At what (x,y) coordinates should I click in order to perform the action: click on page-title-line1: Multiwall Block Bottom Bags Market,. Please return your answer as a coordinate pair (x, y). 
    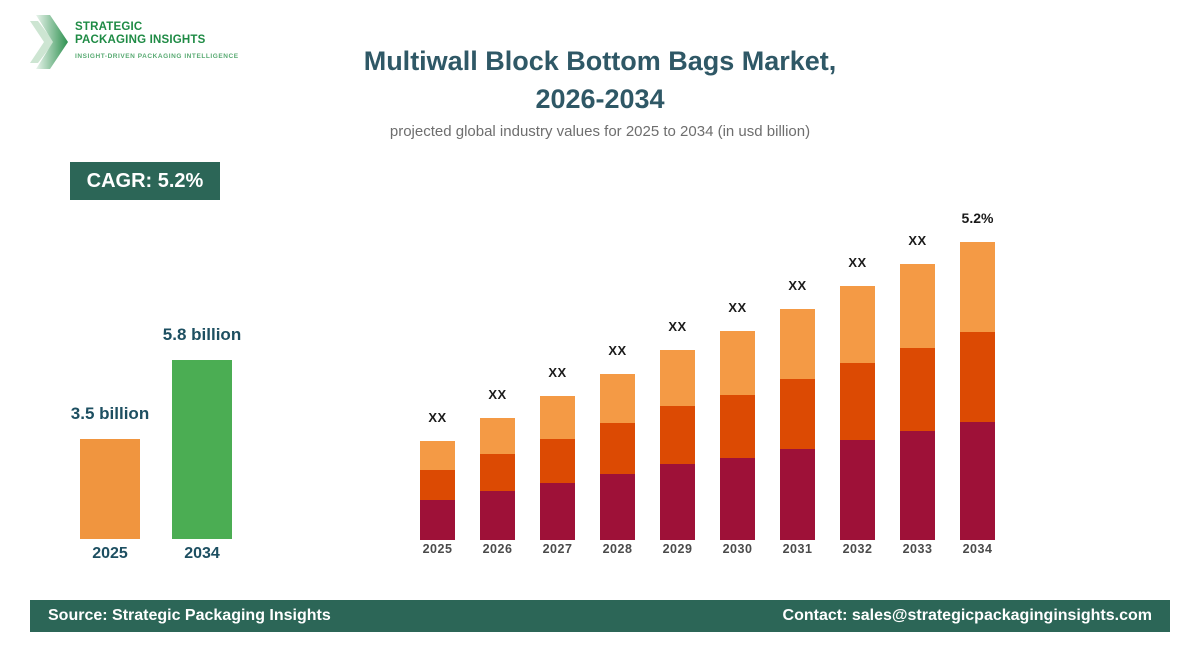
    Looking at the image, I should click on (600, 61).